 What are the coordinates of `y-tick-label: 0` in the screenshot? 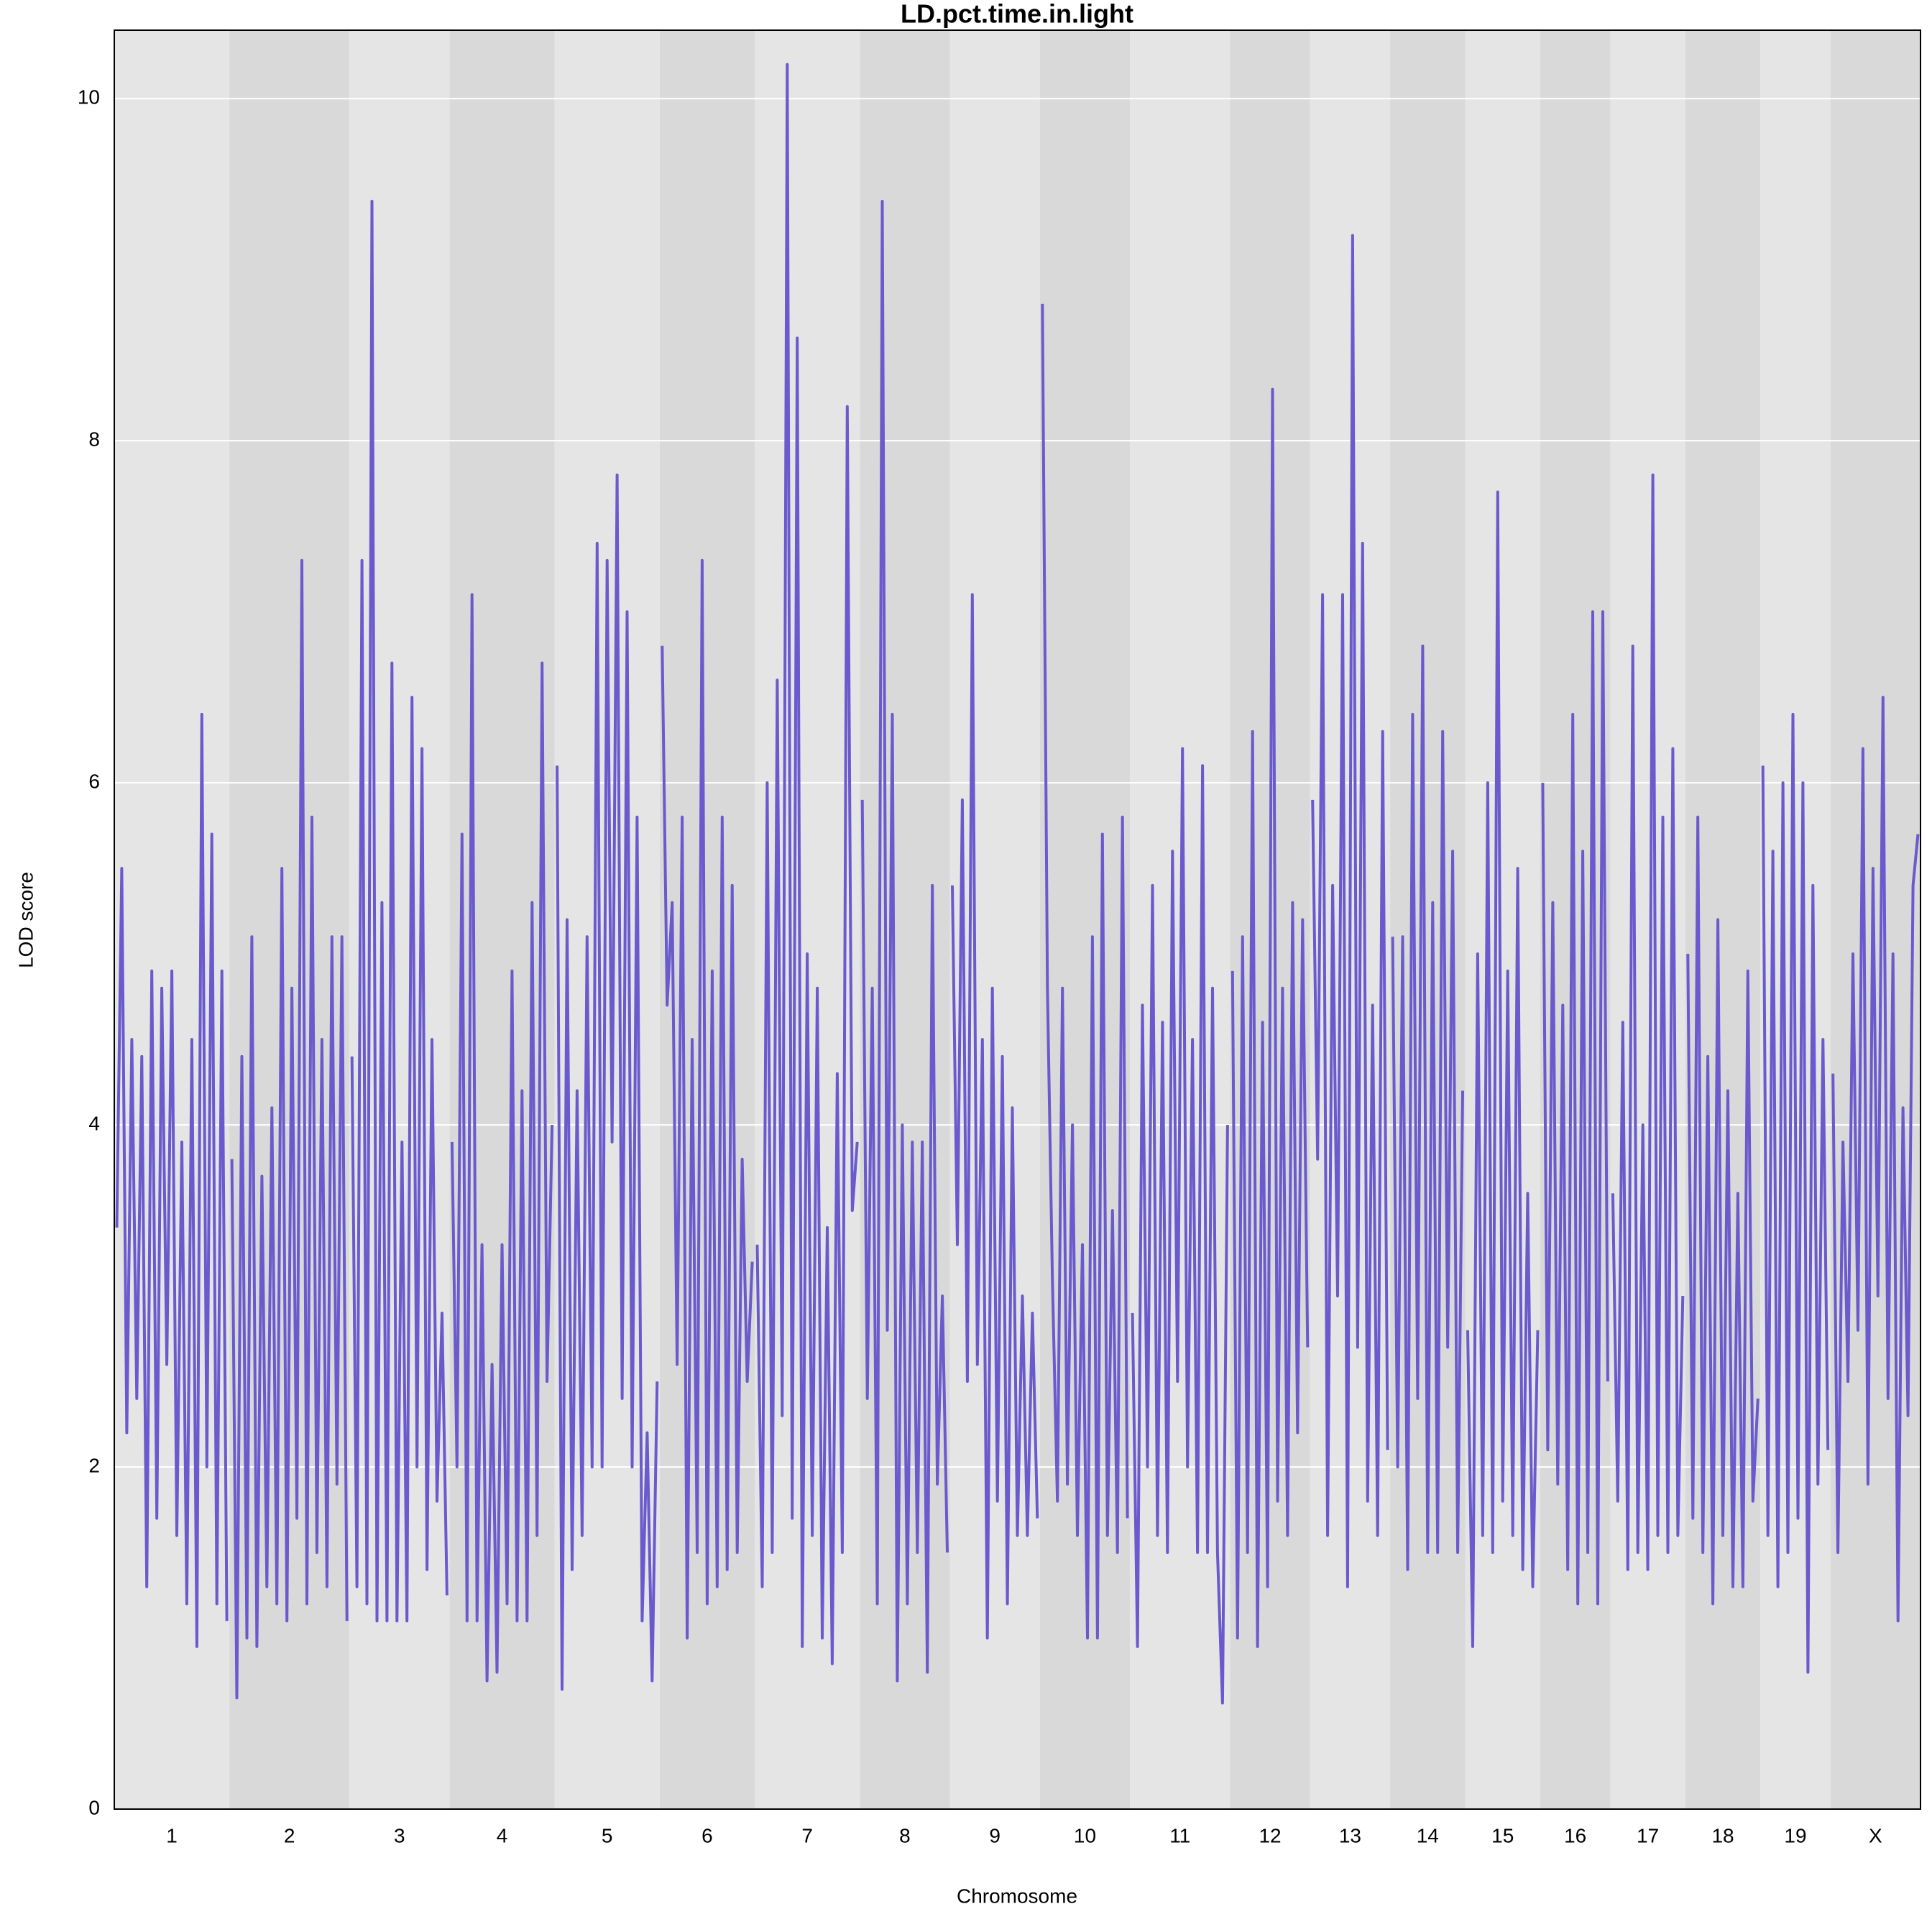 It's located at (94, 1807).